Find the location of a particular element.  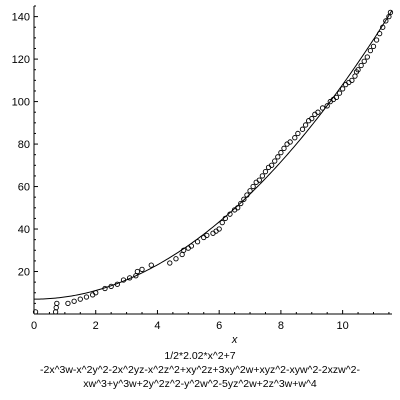

x-tick-label: 0 is located at coordinates (34, 326).